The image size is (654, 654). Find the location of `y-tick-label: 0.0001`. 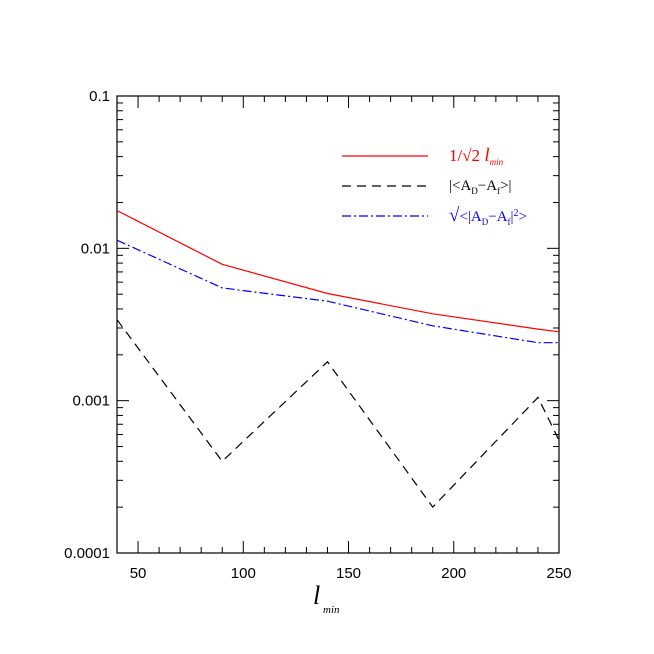

y-tick-label: 0.0001 is located at coordinates (87, 553).